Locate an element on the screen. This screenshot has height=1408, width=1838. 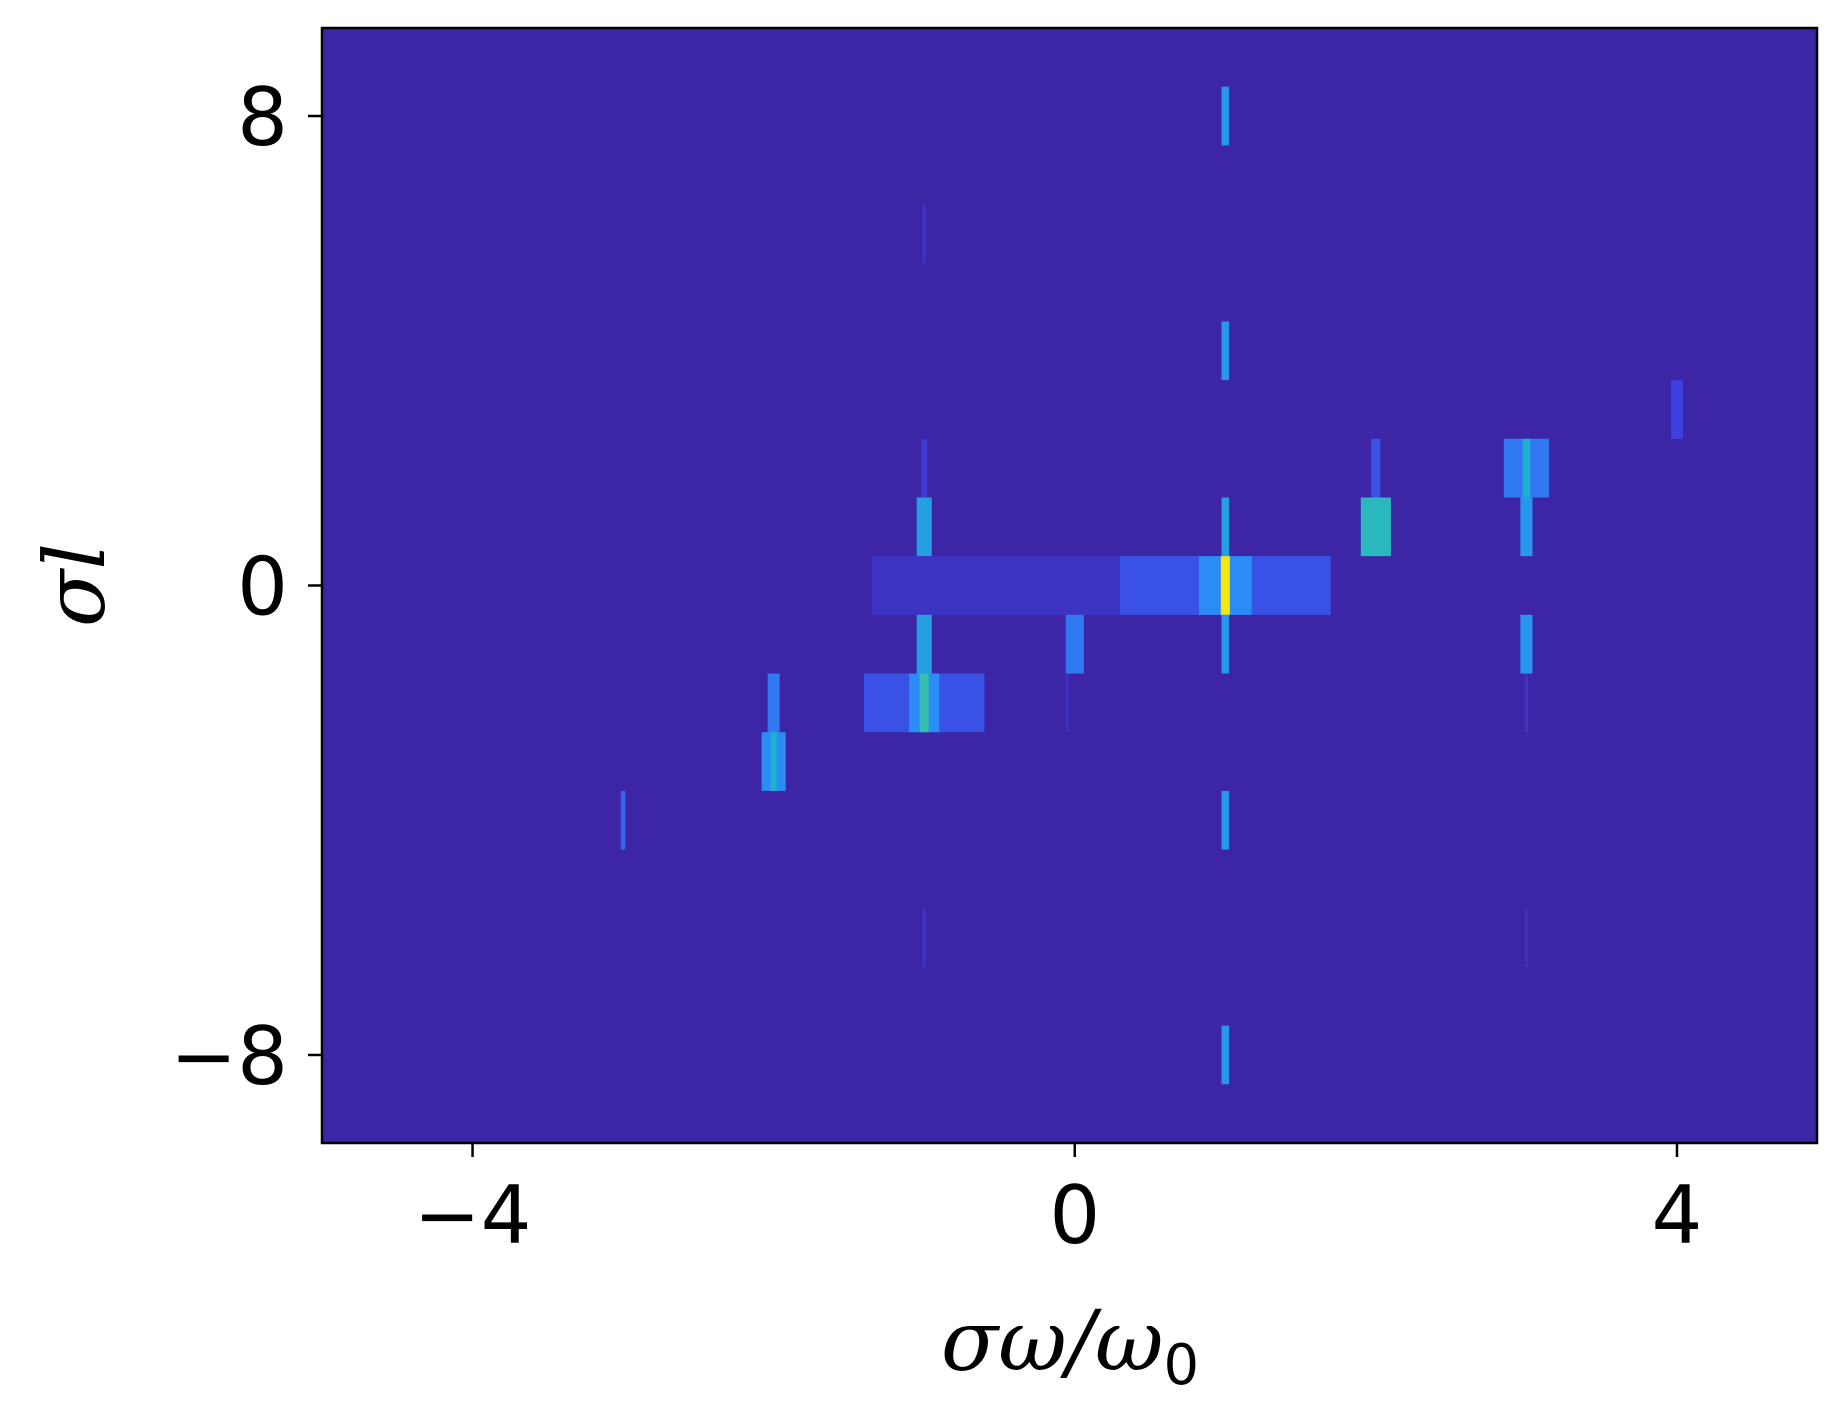
x-axis-label: σω/ω0 is located at coordinates (1070, 1345).